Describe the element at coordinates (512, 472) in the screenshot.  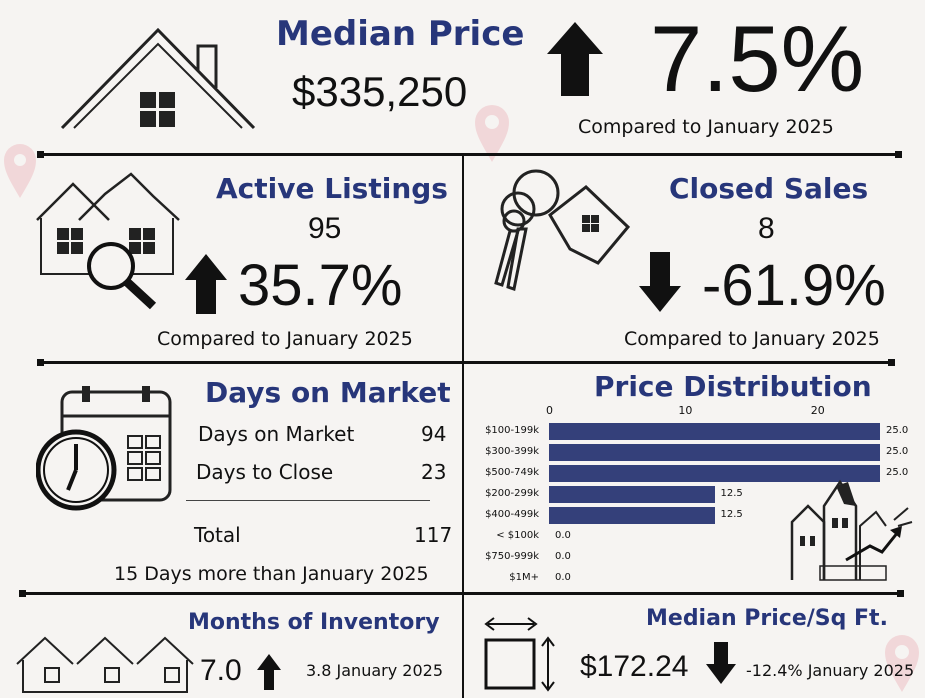
I see `bar-category-label: $500-749k` at that location.